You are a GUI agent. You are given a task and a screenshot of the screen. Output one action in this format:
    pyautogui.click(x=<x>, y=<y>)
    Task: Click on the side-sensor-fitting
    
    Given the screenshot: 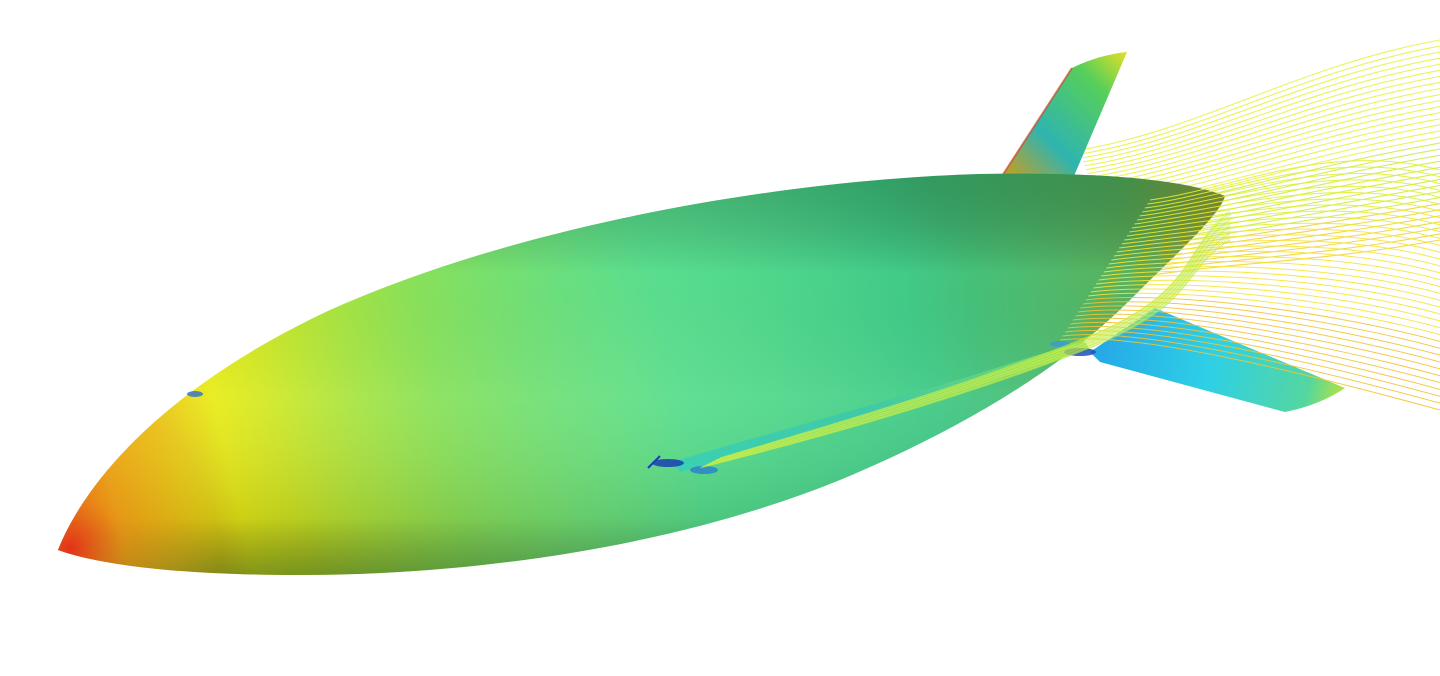 What is the action you would take?
    pyautogui.click(x=195, y=394)
    